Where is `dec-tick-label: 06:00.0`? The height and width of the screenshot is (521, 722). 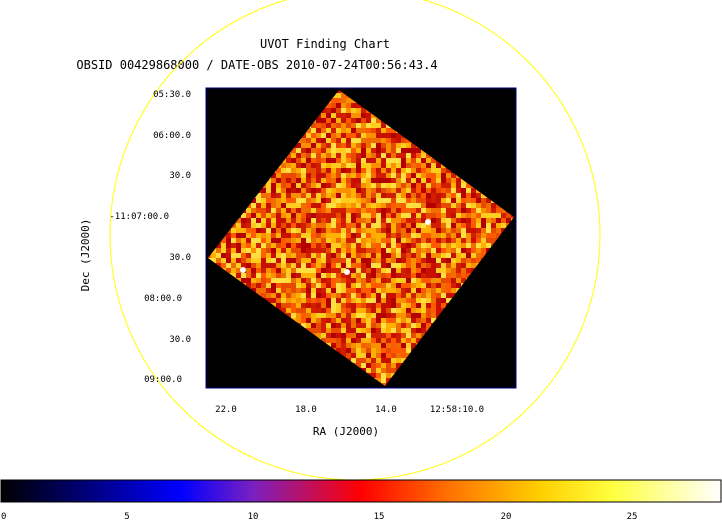 dec-tick-label: 06:00.0 is located at coordinates (172, 136).